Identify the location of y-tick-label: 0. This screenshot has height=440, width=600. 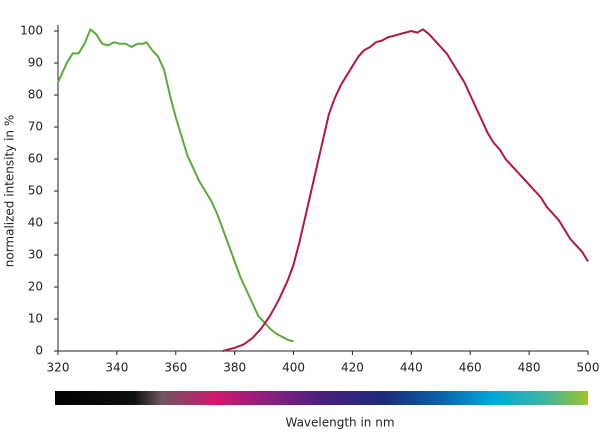
(39, 351).